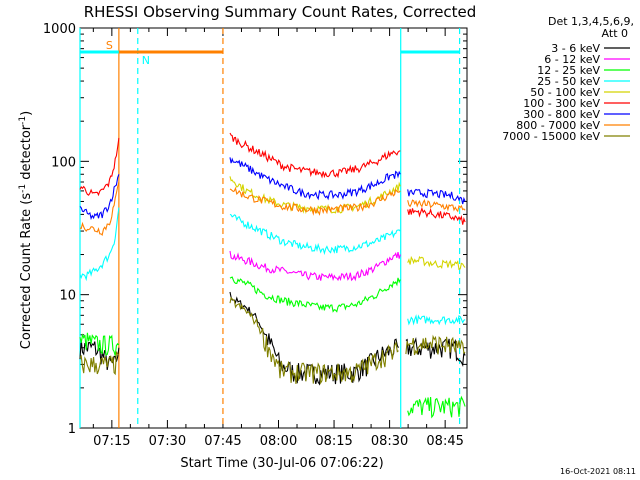 The width and height of the screenshot is (640, 480). What do you see at coordinates (561, 114) in the screenshot?
I see `legend-label: 300 - 800 keV` at bounding box center [561, 114].